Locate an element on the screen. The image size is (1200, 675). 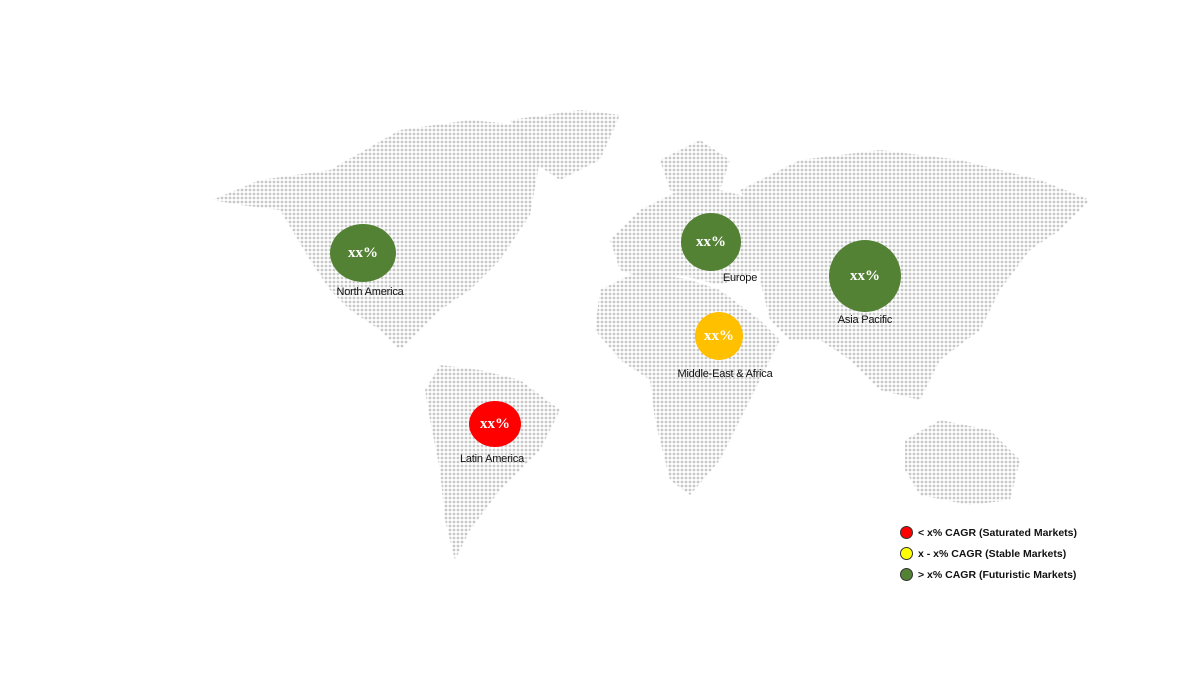
land-africa is located at coordinates (687, 382).